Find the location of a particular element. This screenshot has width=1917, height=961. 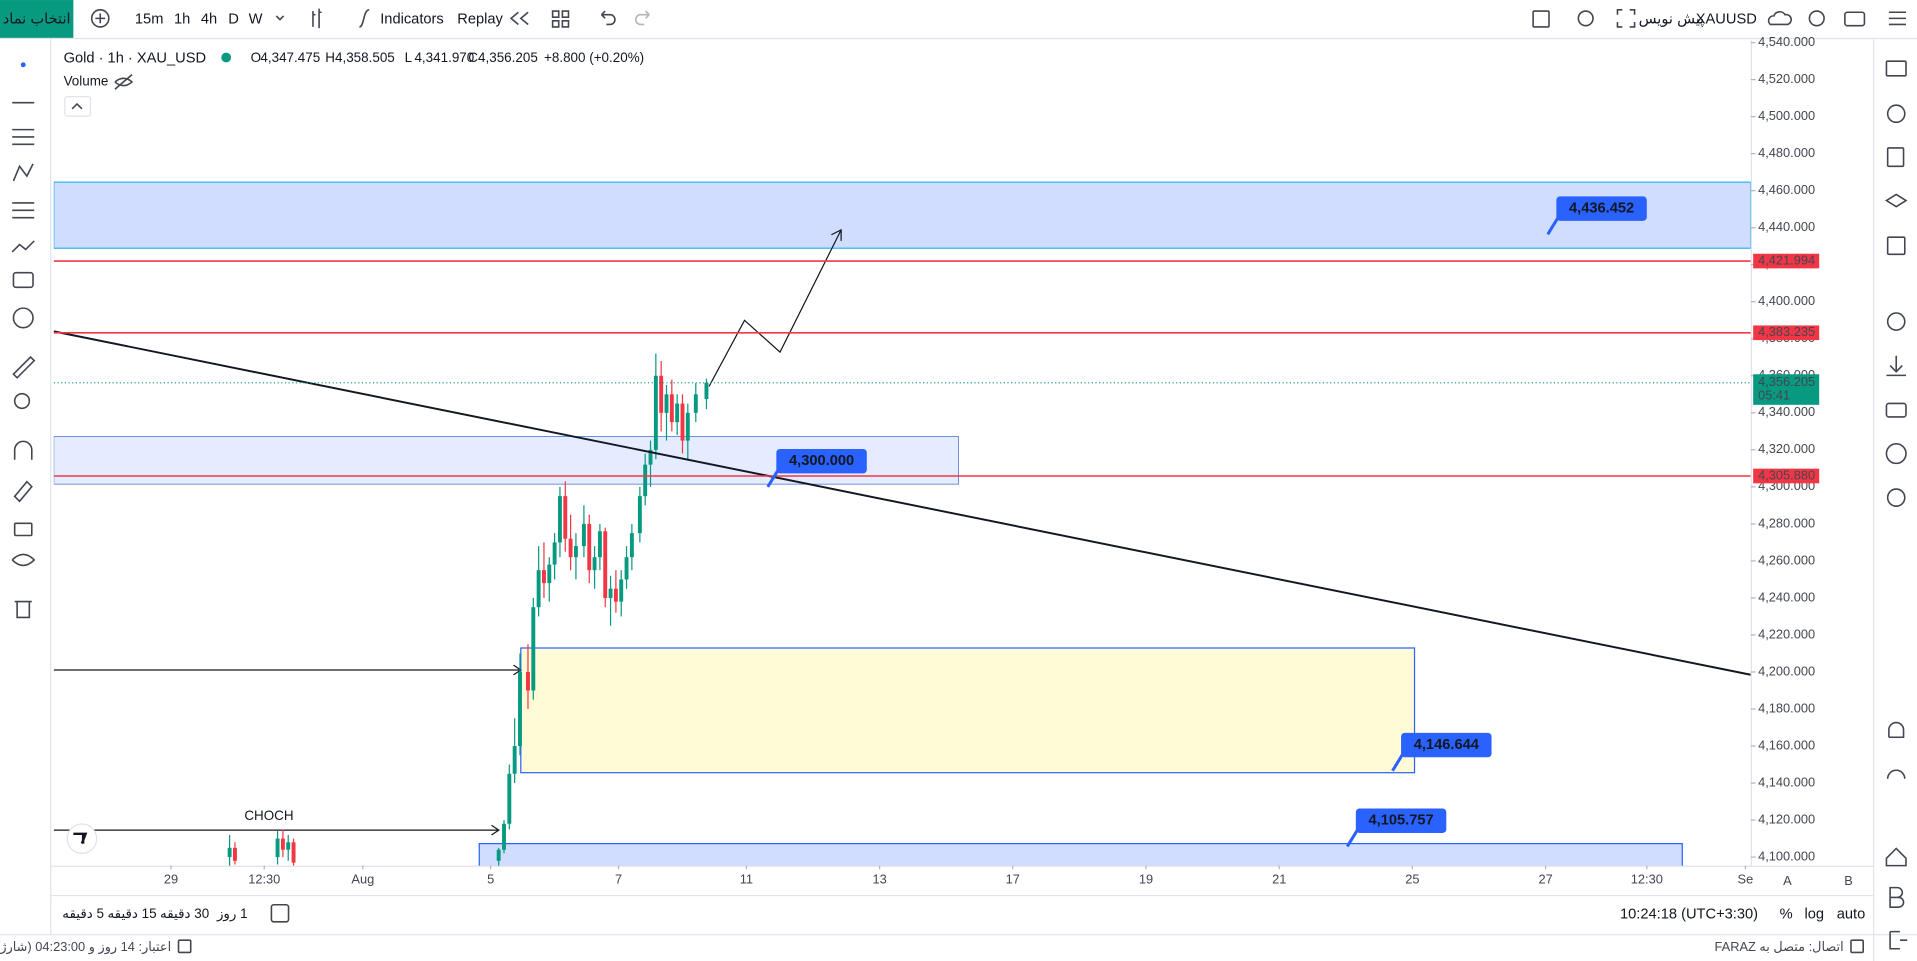

bell-icon is located at coordinates (1896, 730).